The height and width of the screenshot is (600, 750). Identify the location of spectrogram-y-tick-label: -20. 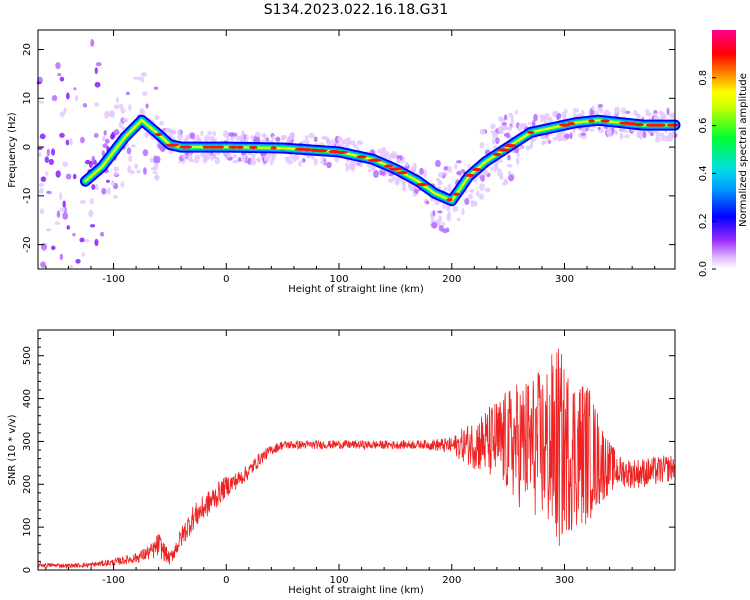
(27, 244).